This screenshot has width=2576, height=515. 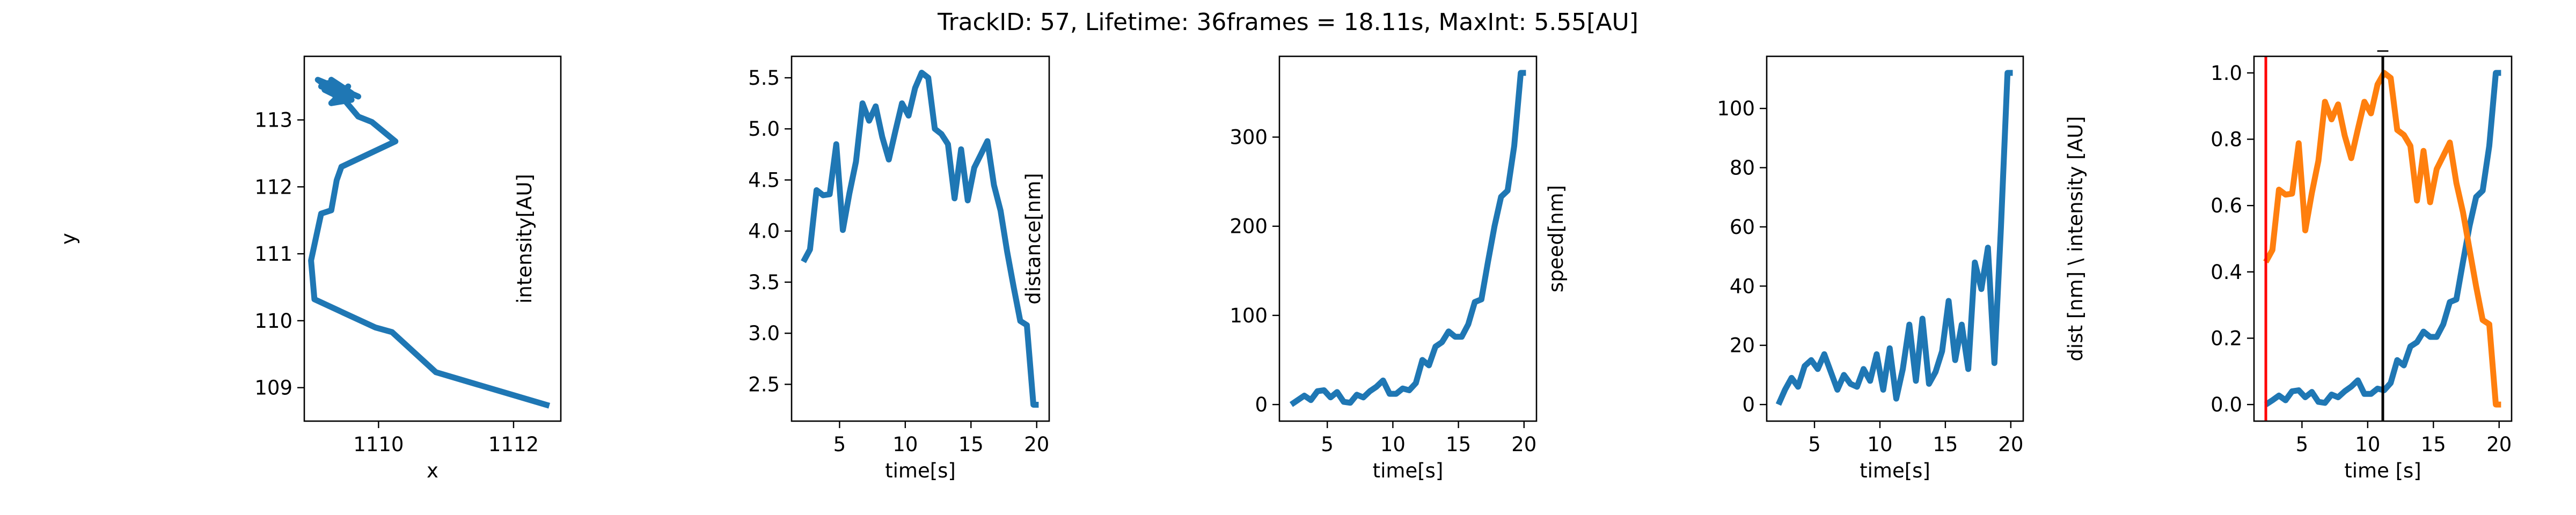 I want to click on y-tick-label: 40, so click(x=1742, y=286).